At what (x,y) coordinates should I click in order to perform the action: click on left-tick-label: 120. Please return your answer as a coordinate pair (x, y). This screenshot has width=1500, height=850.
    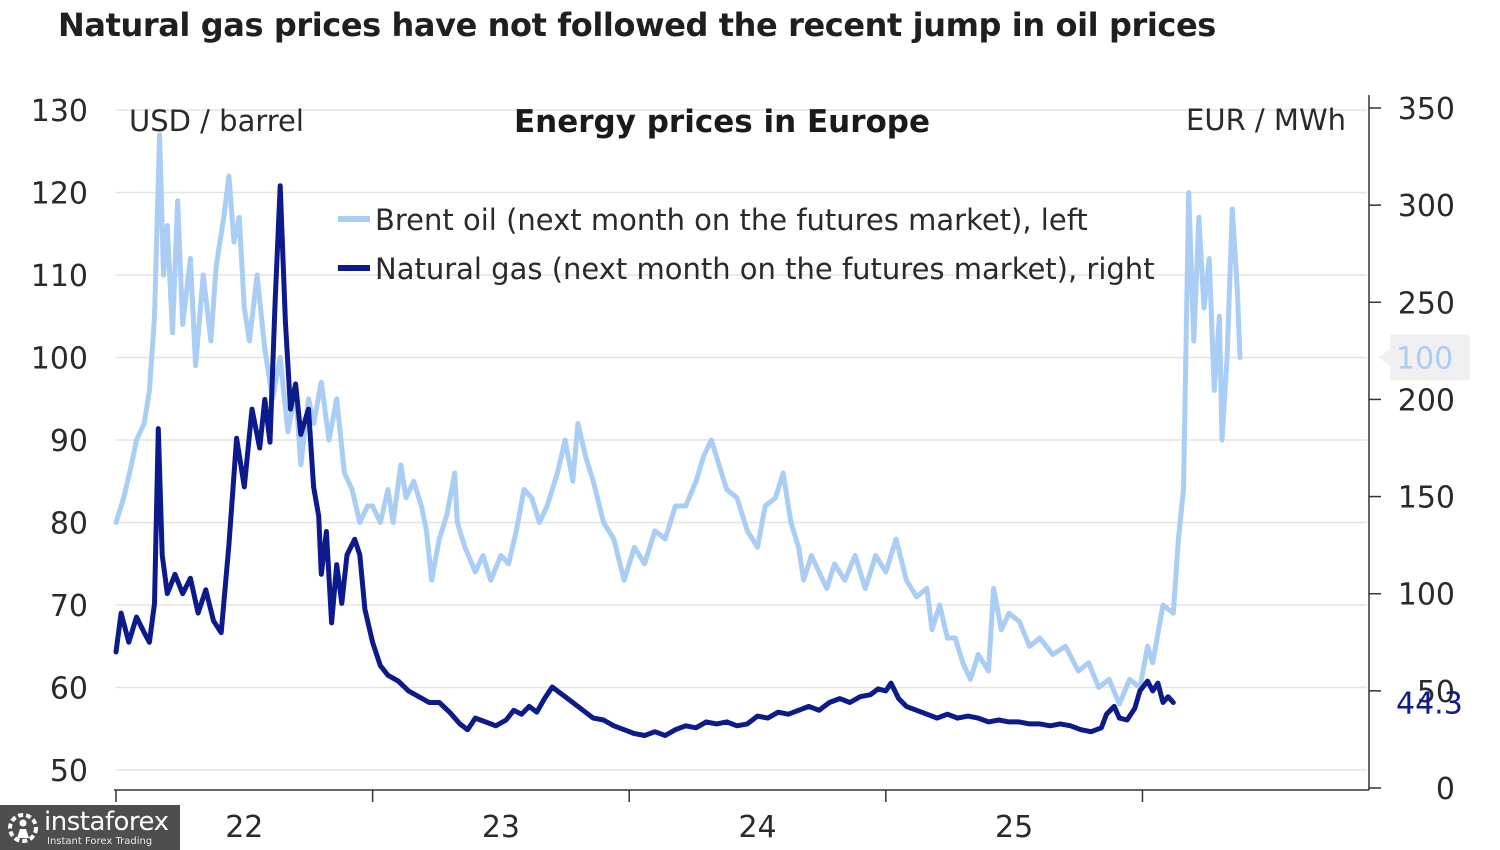
    Looking at the image, I should click on (59, 194).